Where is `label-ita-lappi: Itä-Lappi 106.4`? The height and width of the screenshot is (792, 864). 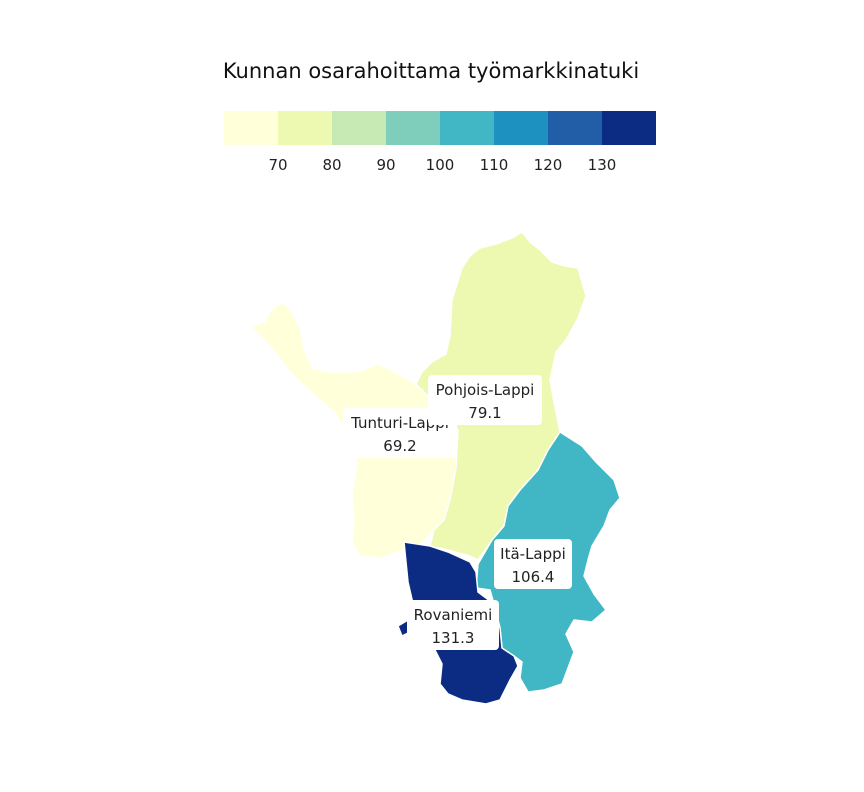
label-ita-lappi: Itä-Lappi 106.4 is located at coordinates (533, 564).